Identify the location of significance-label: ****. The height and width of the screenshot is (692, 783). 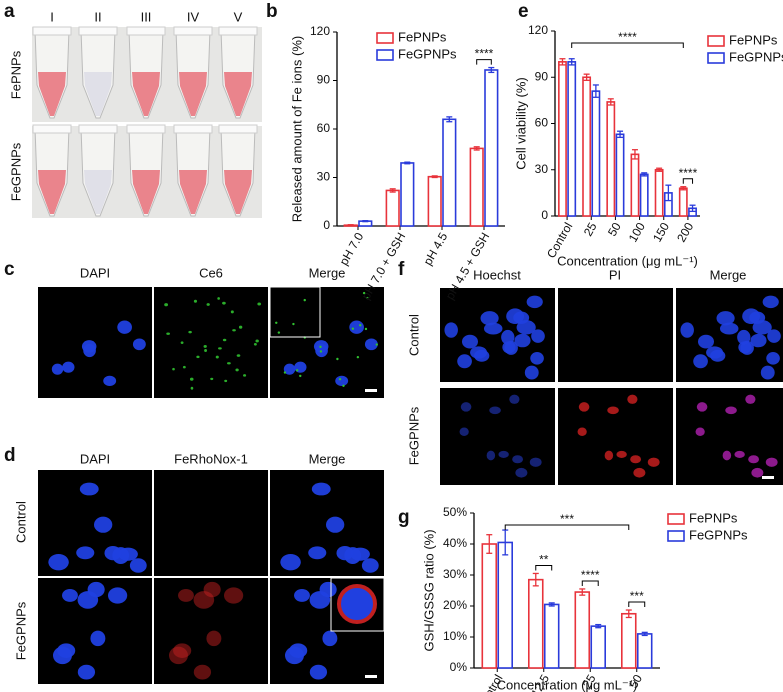
(627, 37).